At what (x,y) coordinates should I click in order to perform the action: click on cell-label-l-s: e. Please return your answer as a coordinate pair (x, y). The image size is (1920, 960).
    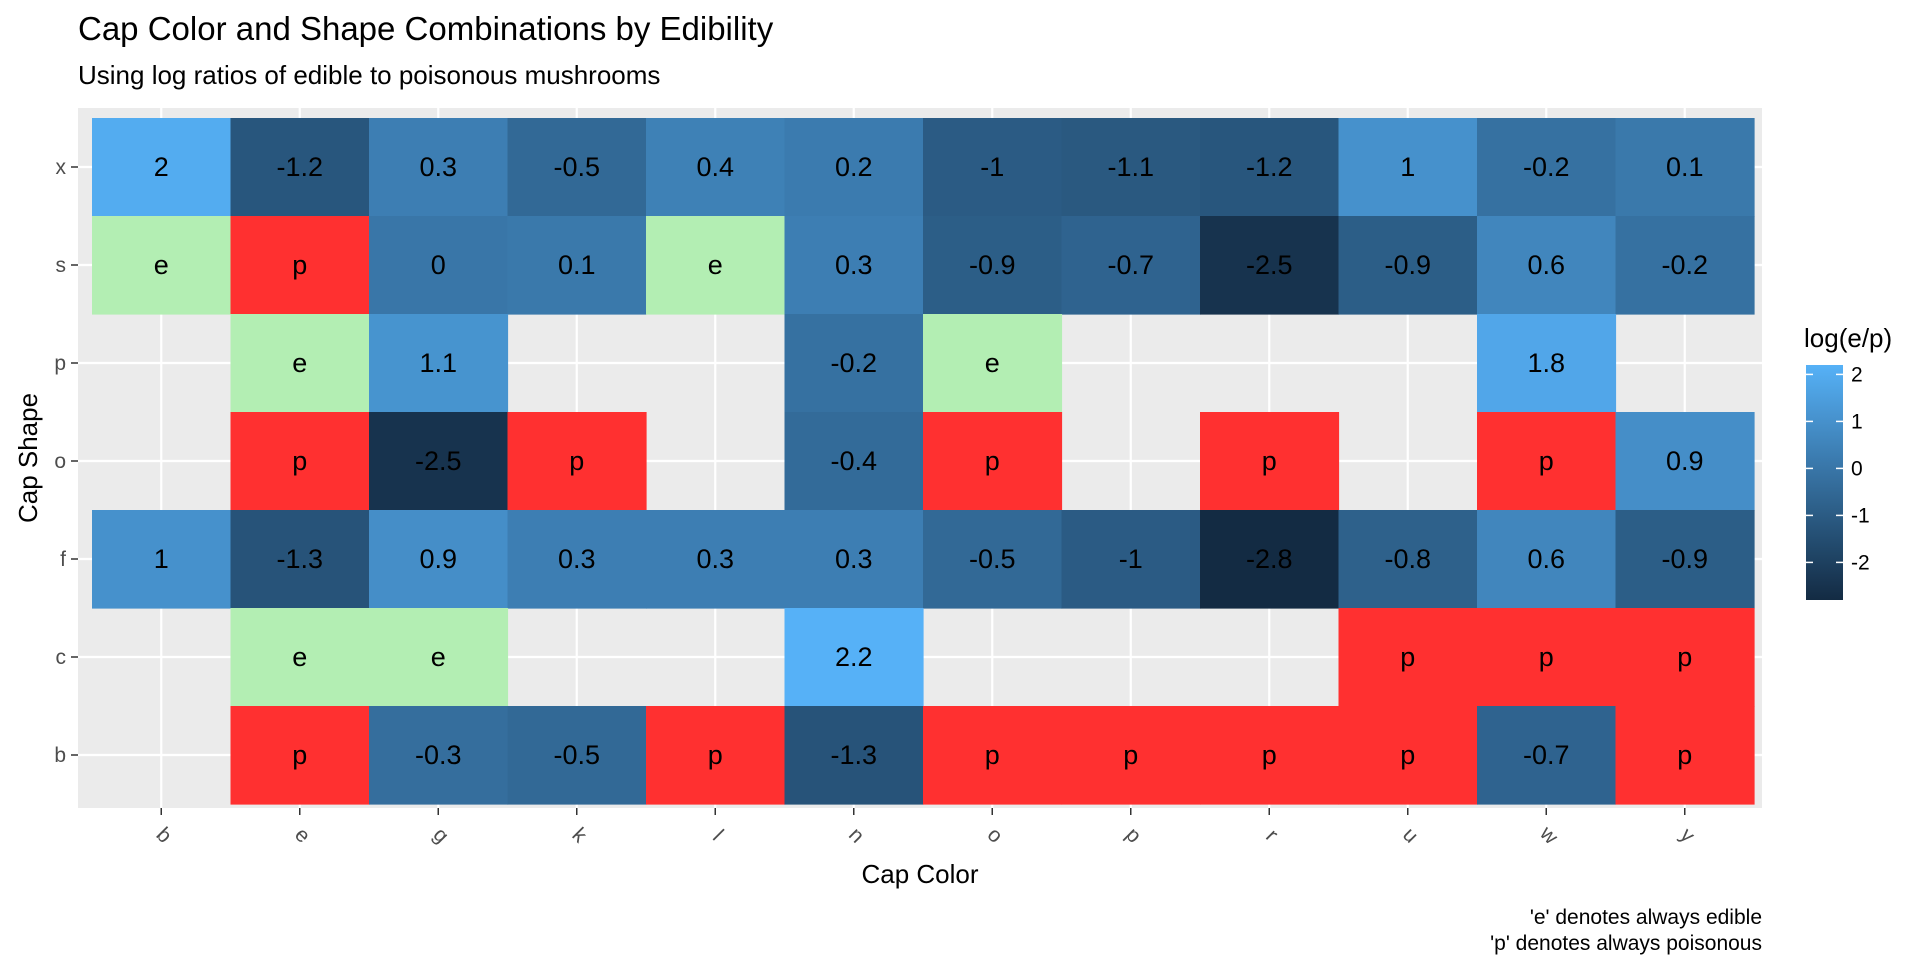
    Looking at the image, I should click on (715, 265).